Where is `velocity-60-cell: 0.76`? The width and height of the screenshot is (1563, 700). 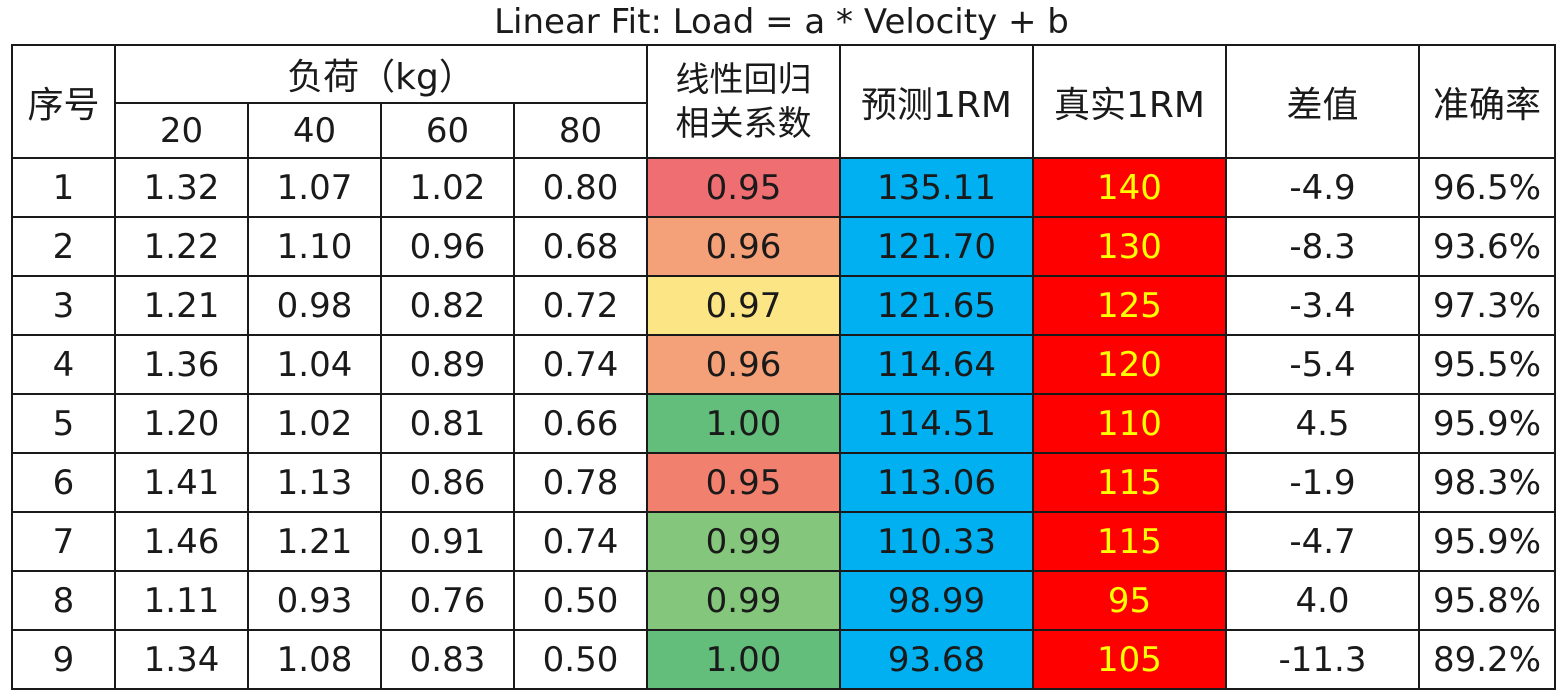 velocity-60-cell: 0.76 is located at coordinates (447, 600).